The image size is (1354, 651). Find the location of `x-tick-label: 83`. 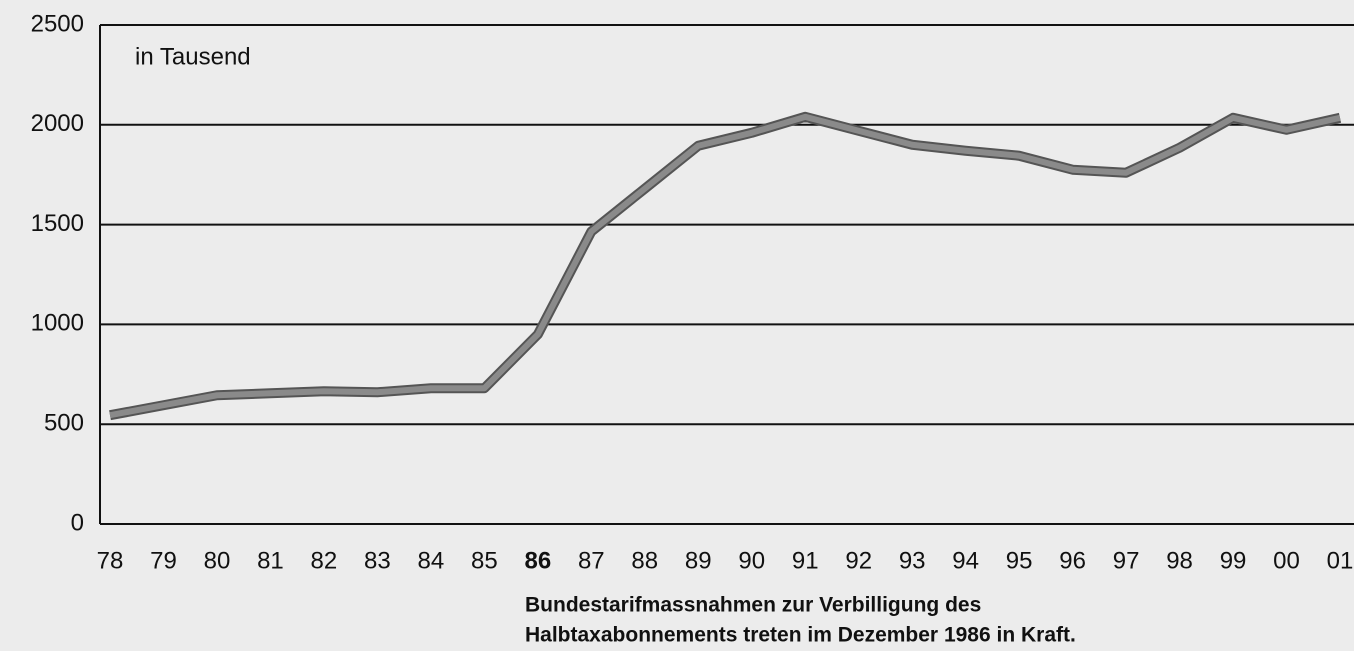

x-tick-label: 83 is located at coordinates (377, 560).